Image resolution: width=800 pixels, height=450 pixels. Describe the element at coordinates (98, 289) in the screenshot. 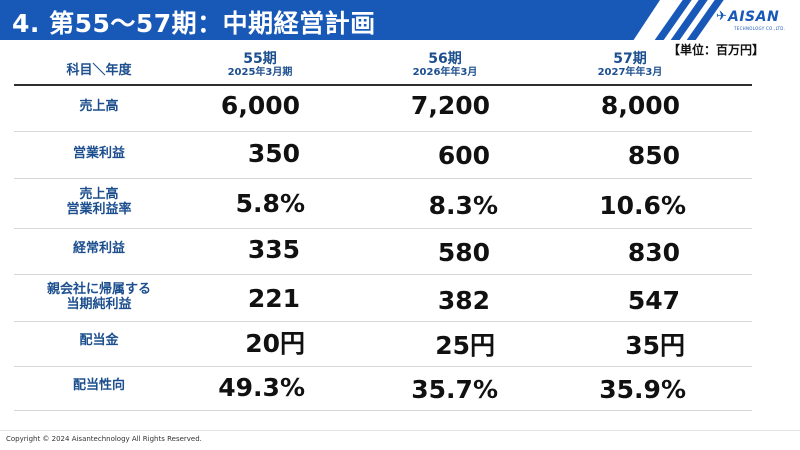

I see `row-label-line: 親会社に帰属する` at that location.